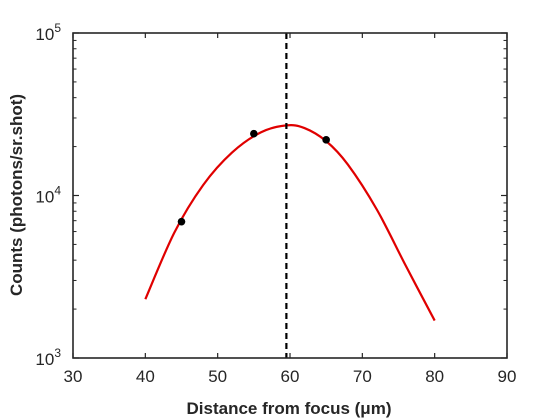 The image size is (560, 420). Describe the element at coordinates (434, 376) in the screenshot. I see `x-tick-label: 80` at that location.